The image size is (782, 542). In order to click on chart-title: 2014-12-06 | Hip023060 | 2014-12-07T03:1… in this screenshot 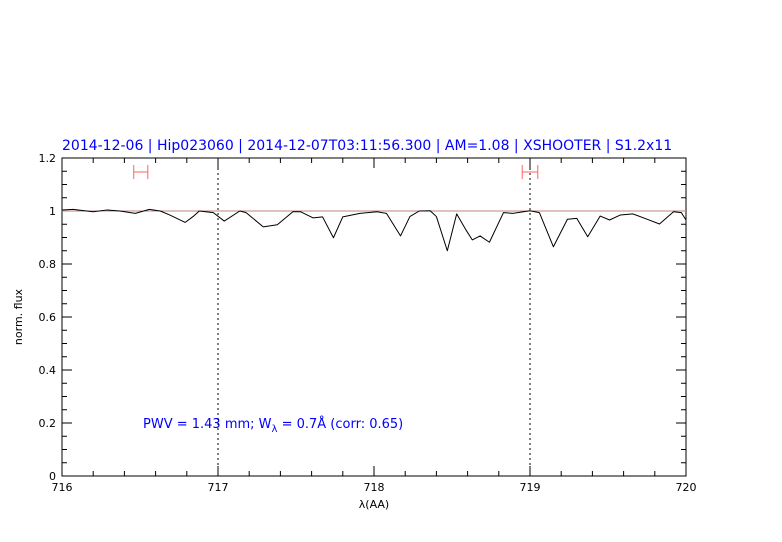, I will do `click(367, 146)`.